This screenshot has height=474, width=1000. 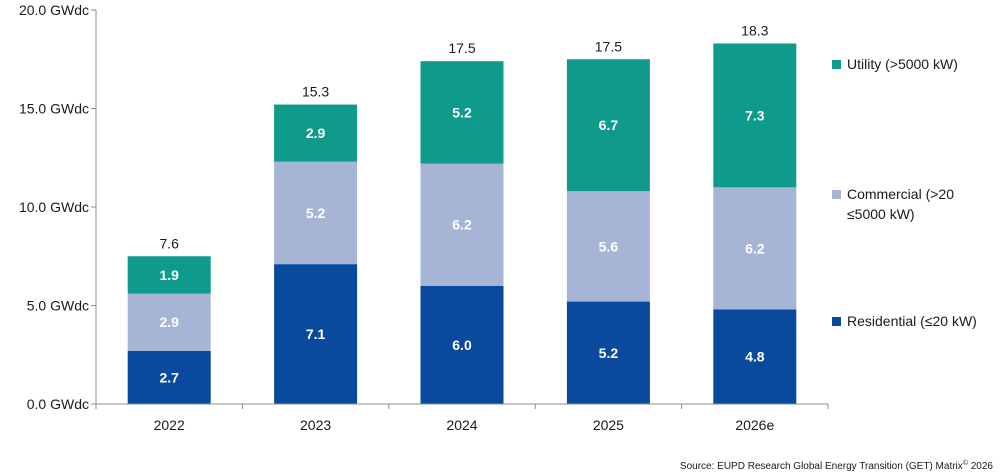 I want to click on x-tick-label: 2026e, so click(x=754, y=425).